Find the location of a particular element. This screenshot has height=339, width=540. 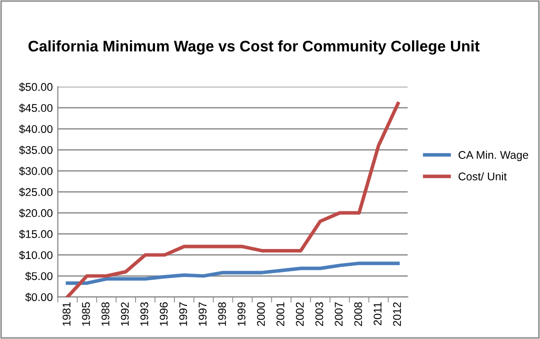

chart-title: California Minimum Wage vs Cost for Community College Unit is located at coordinates (254, 47).